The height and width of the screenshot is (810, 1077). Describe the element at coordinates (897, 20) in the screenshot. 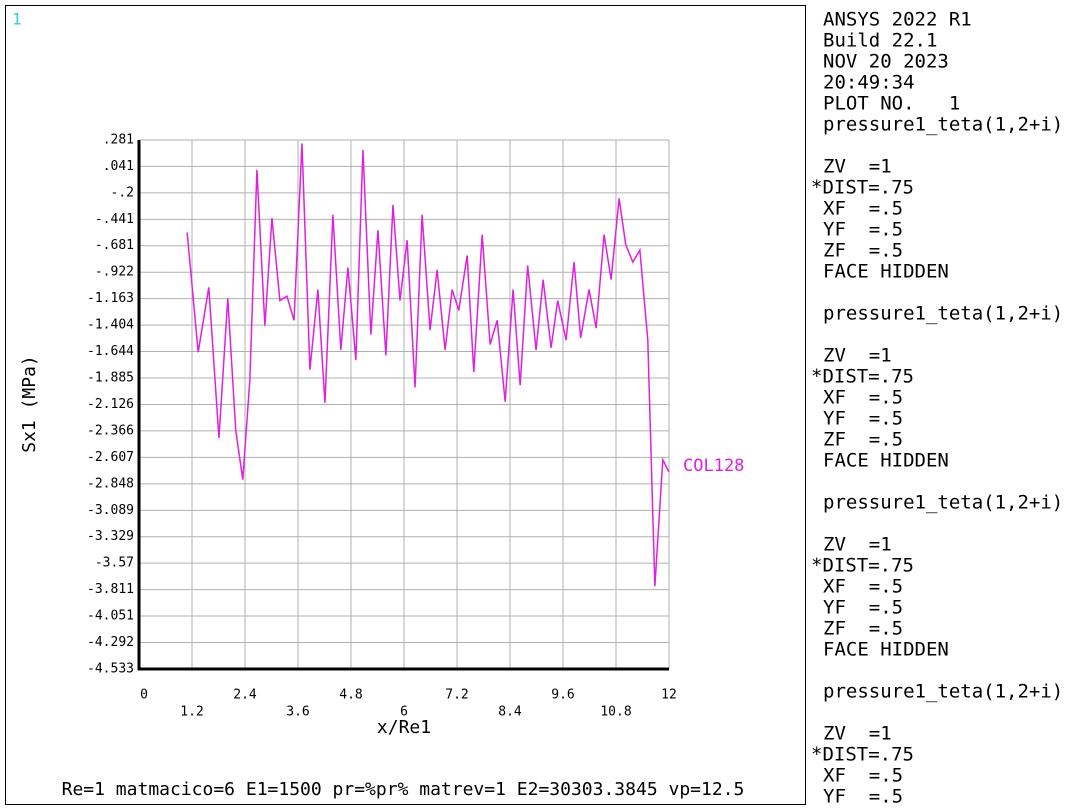

I see `info-line: ANSYS 2022 R1` at that location.